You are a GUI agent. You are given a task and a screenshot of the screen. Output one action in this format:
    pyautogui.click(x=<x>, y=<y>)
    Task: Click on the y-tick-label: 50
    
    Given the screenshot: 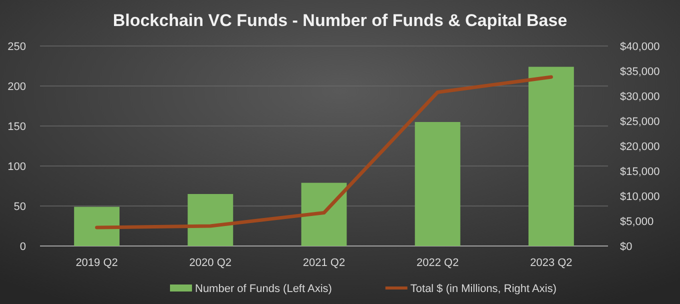 What is the action you would take?
    pyautogui.click(x=20, y=207)
    